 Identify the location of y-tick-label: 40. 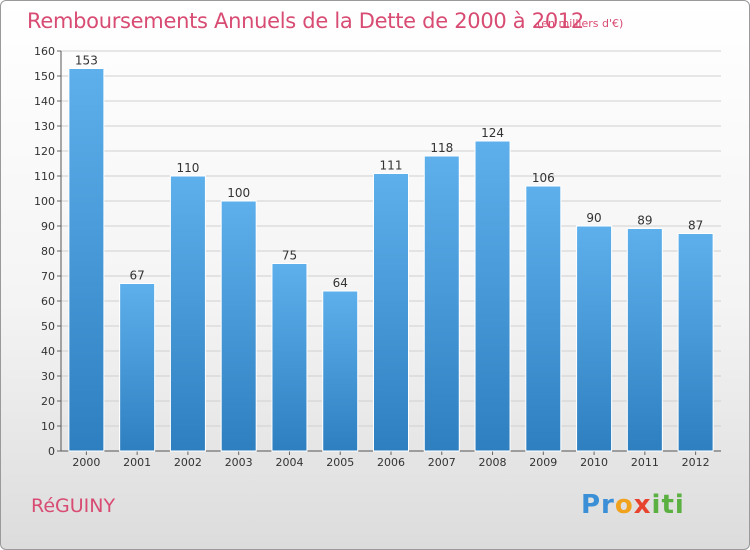
(48, 351).